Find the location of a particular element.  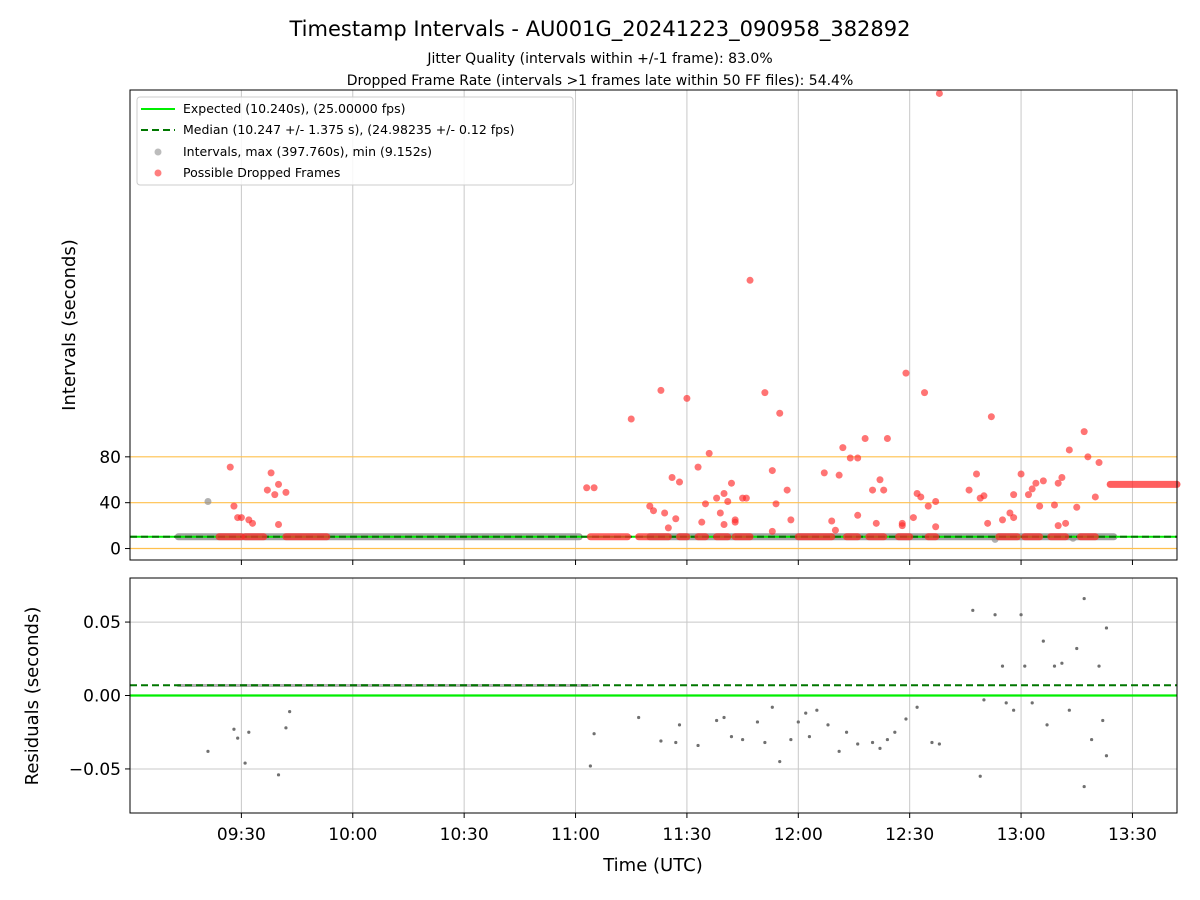

intervals-y-tick-label-0: 0 is located at coordinates (115, 550).